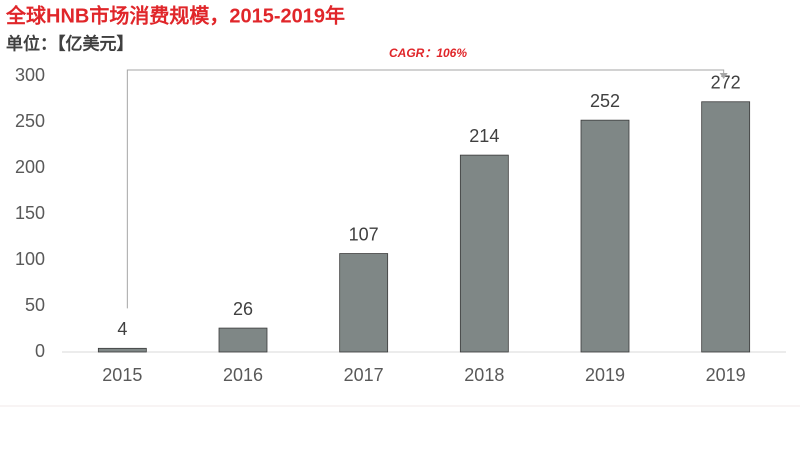 This screenshot has height=450, width=800. I want to click on data-label: 26, so click(243, 309).